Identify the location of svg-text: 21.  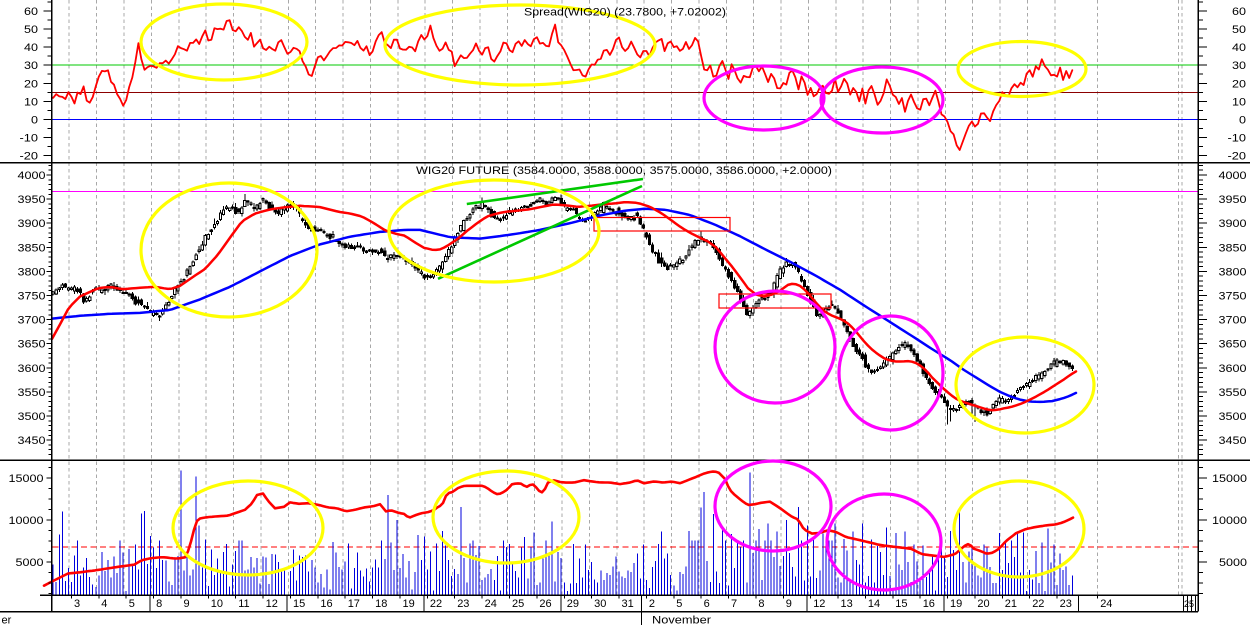
(1011, 604).